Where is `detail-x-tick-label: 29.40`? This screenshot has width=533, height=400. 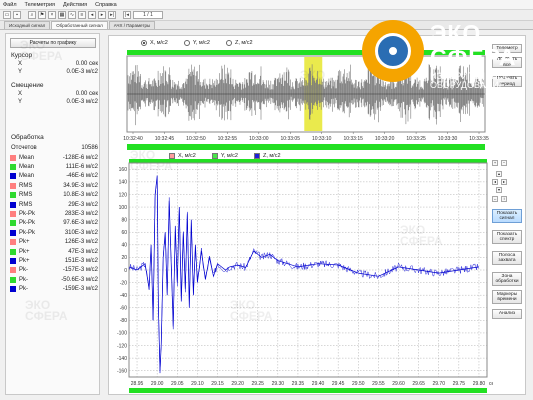
detail-x-tick-label: 29.40 is located at coordinates (318, 384).